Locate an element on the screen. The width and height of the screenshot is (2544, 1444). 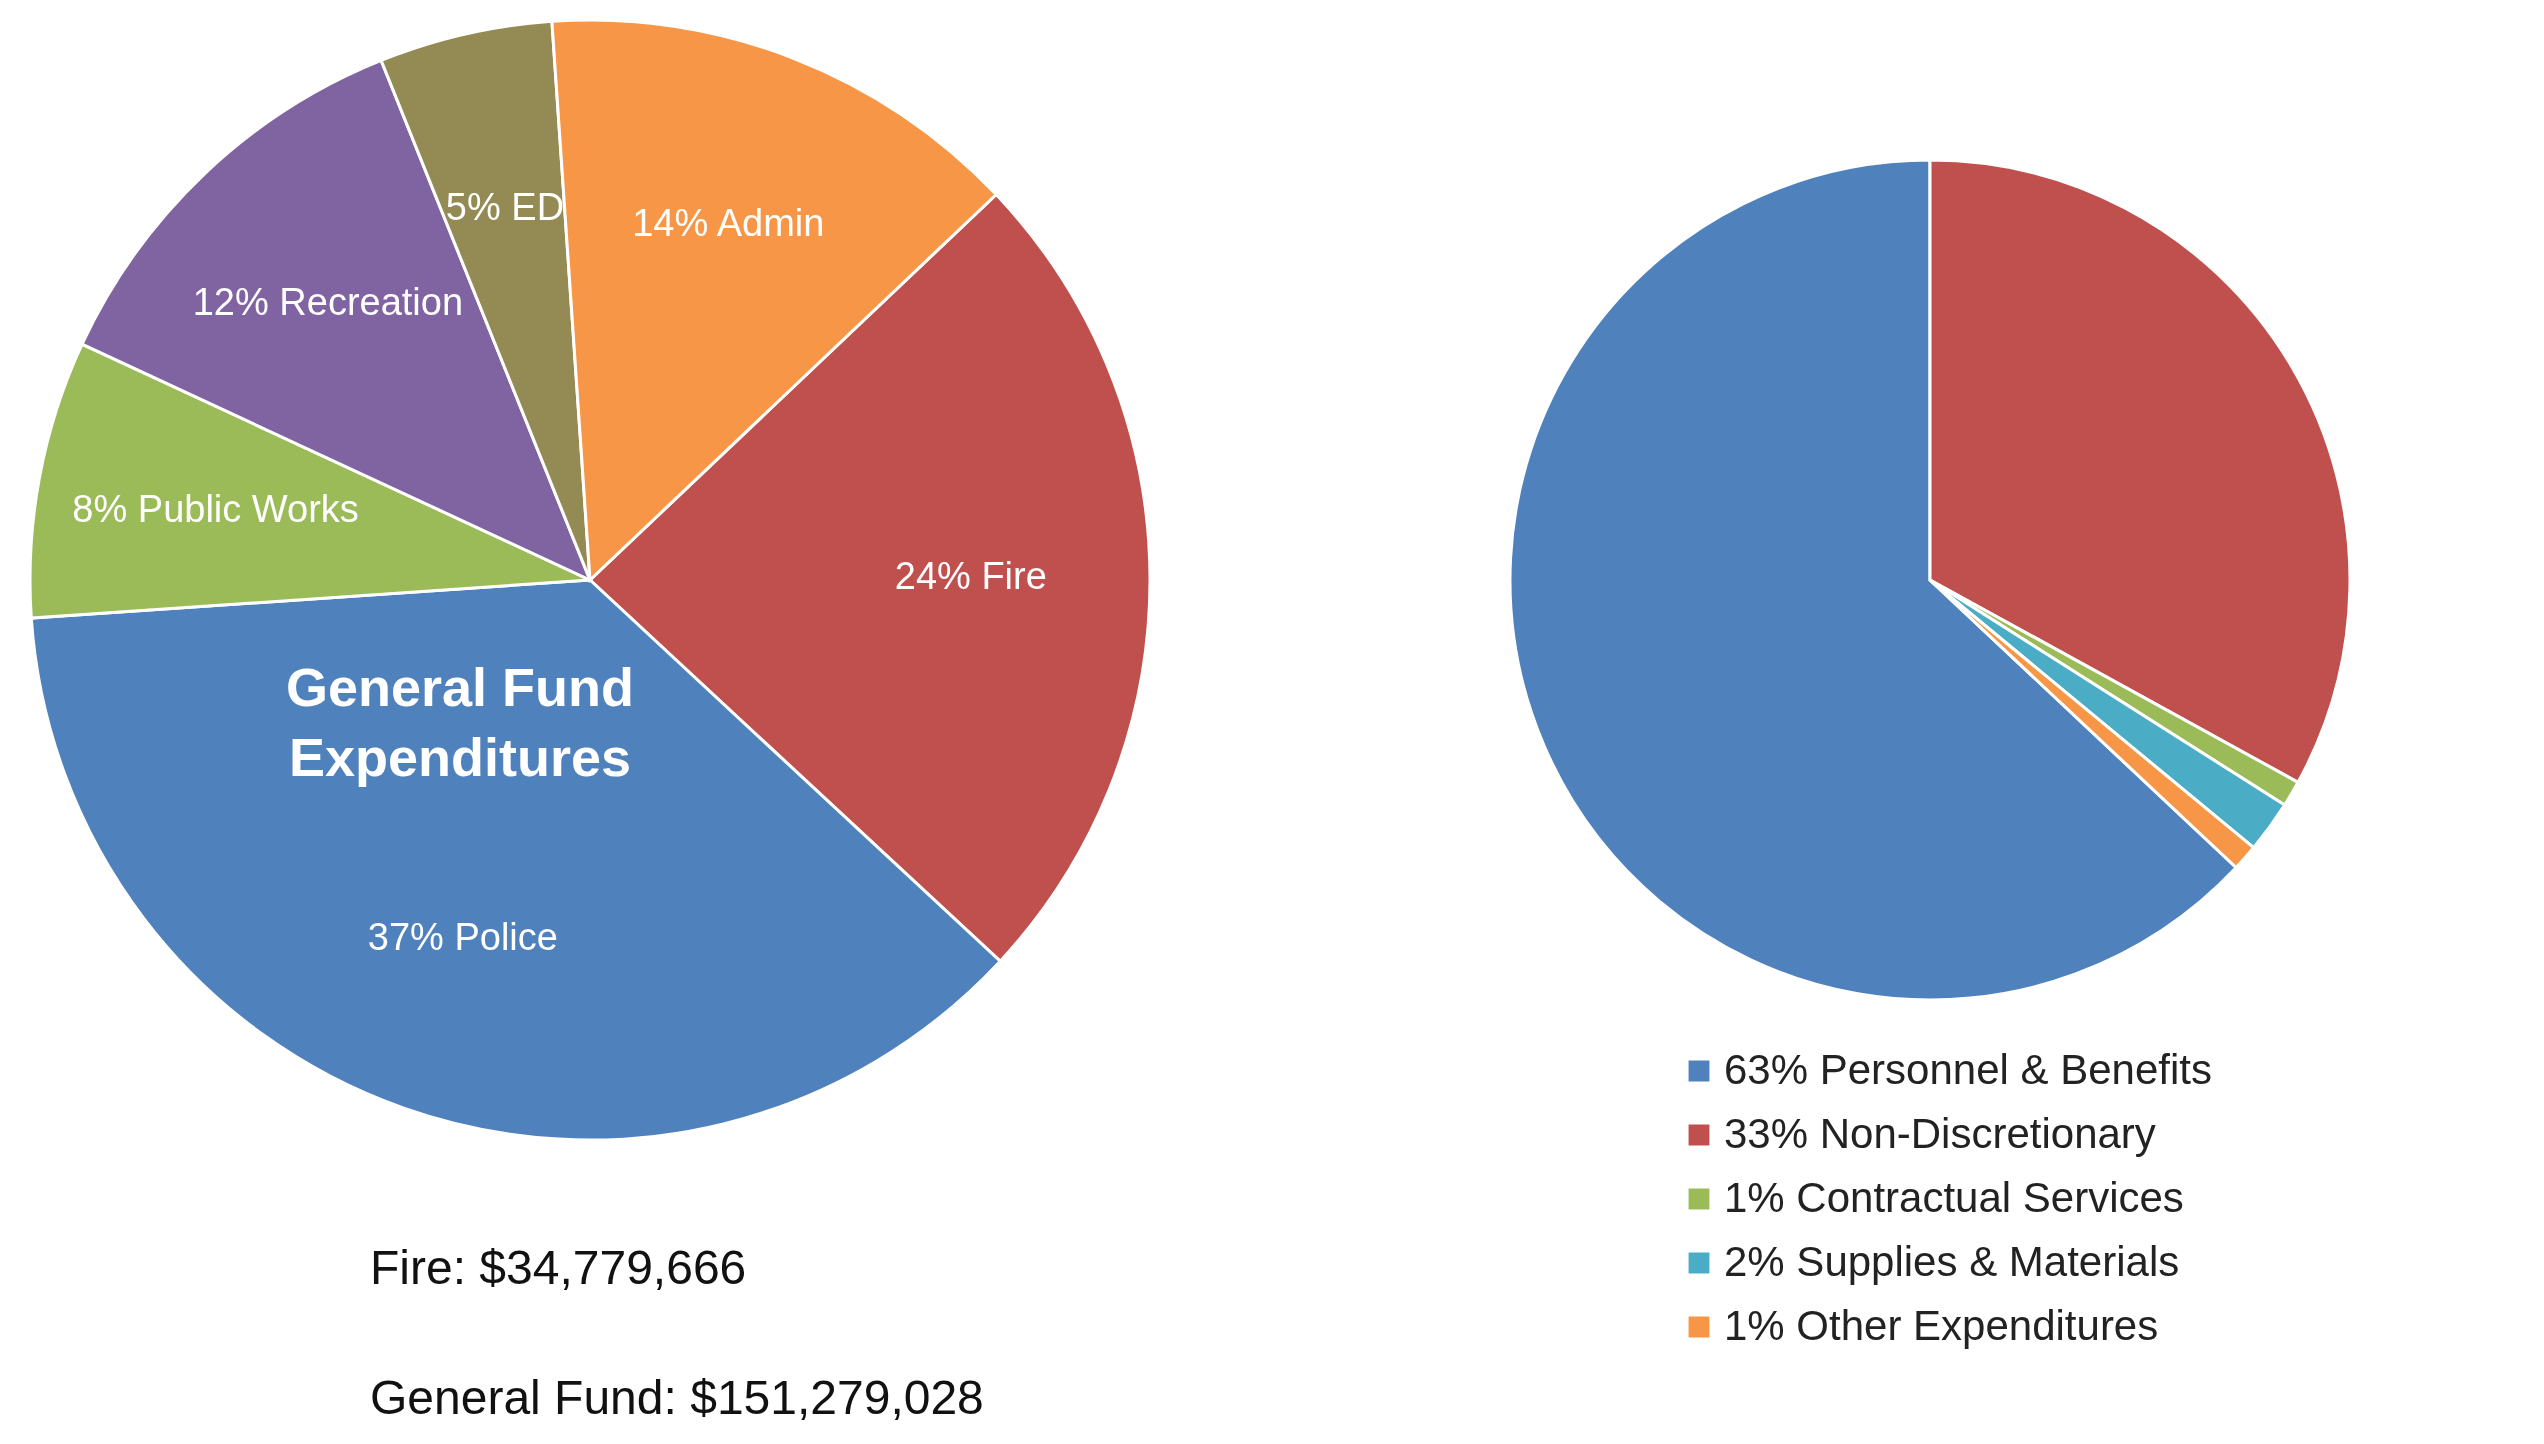
text: General Fund Expenditures is located at coordinates (460, 722).